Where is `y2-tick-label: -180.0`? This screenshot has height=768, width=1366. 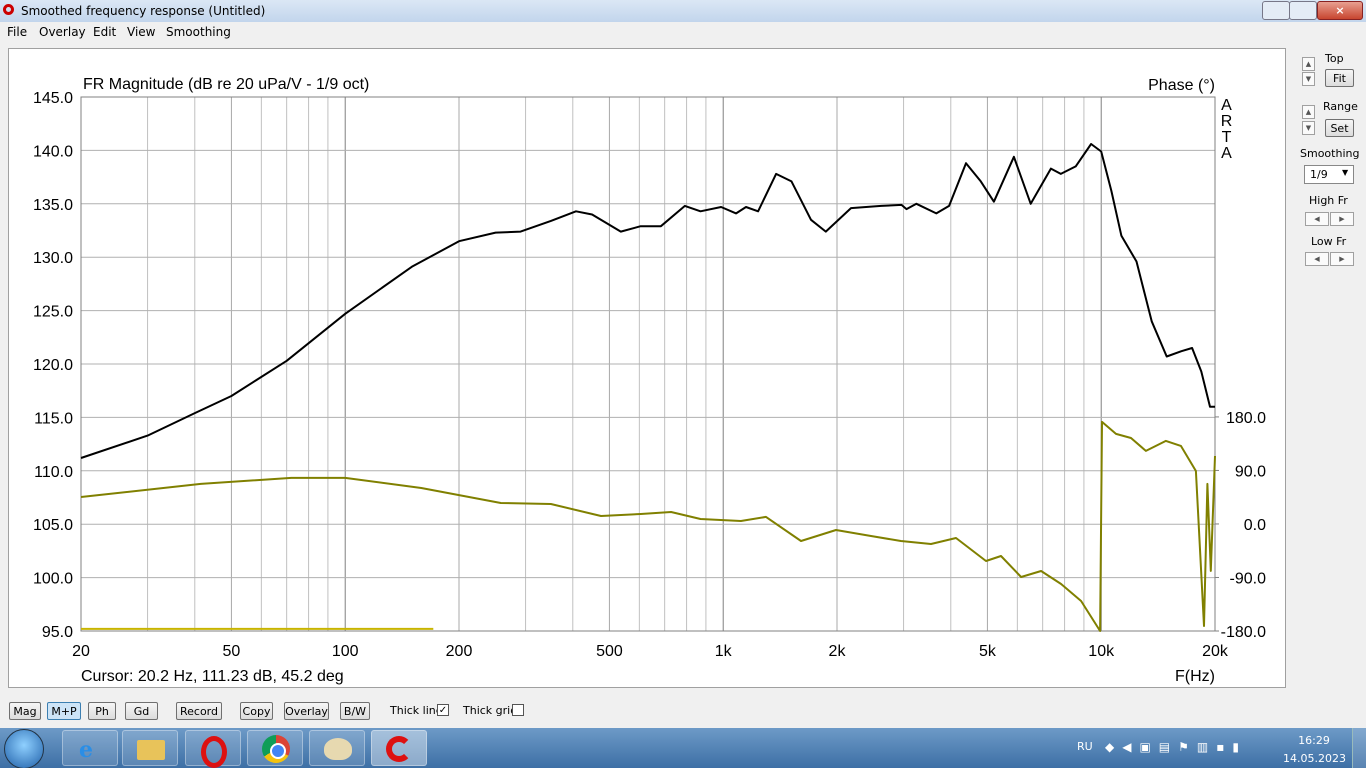 y2-tick-label: -180.0 is located at coordinates (1243, 632).